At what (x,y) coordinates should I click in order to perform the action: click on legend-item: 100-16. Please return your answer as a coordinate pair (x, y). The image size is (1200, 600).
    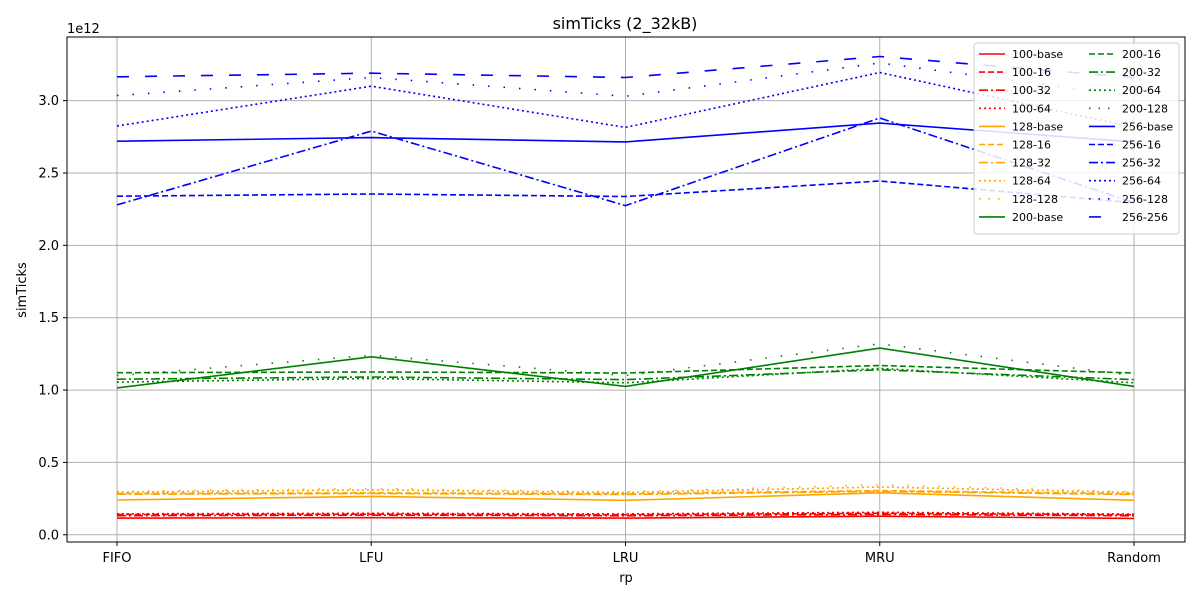
    Looking at the image, I should click on (1015, 72).